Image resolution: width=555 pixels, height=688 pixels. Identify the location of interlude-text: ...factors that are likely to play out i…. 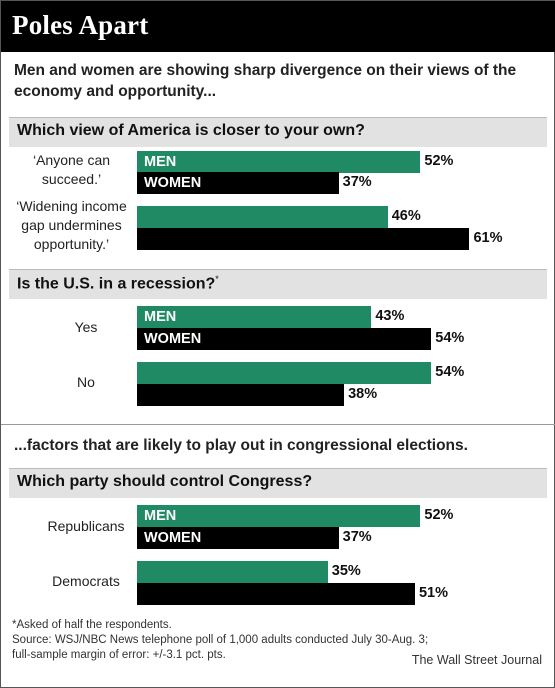
(241, 445).